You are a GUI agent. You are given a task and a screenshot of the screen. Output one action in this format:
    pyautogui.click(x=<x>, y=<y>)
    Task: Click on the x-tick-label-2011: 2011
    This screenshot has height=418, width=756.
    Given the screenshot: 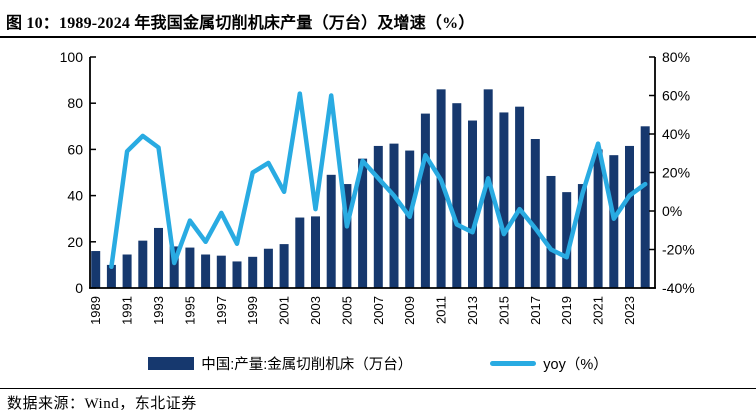 What is the action you would take?
    pyautogui.click(x=441, y=310)
    